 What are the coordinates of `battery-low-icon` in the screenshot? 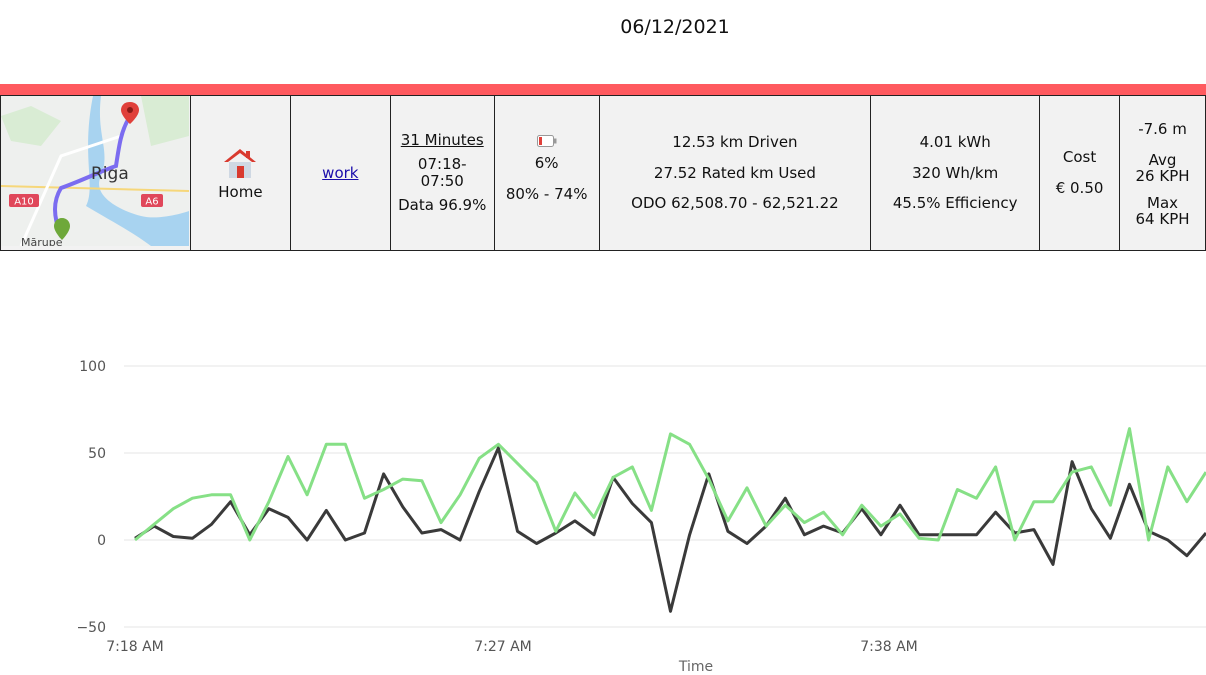 It's located at (546, 141).